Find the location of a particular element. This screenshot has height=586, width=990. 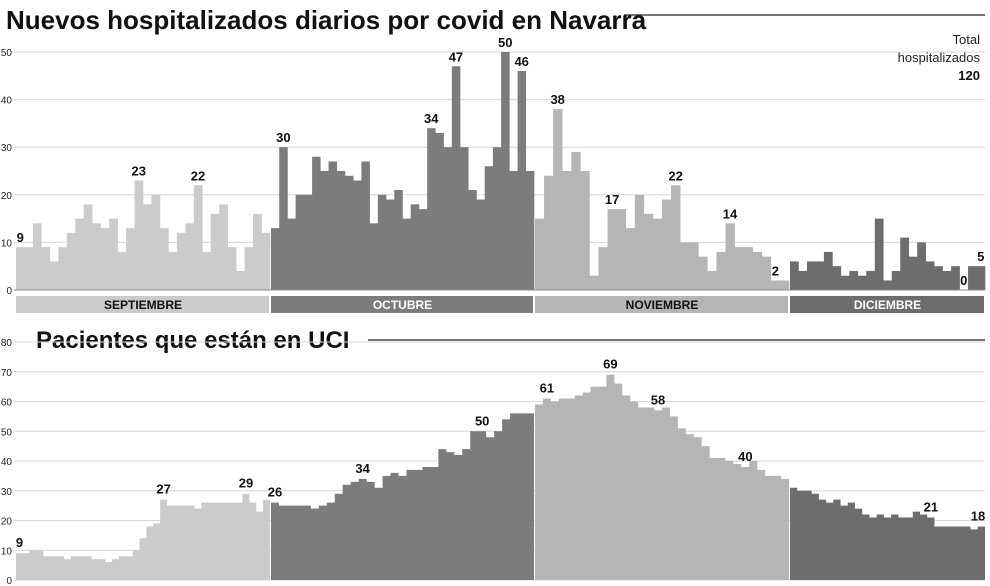

data-label: 61 is located at coordinates (547, 388).